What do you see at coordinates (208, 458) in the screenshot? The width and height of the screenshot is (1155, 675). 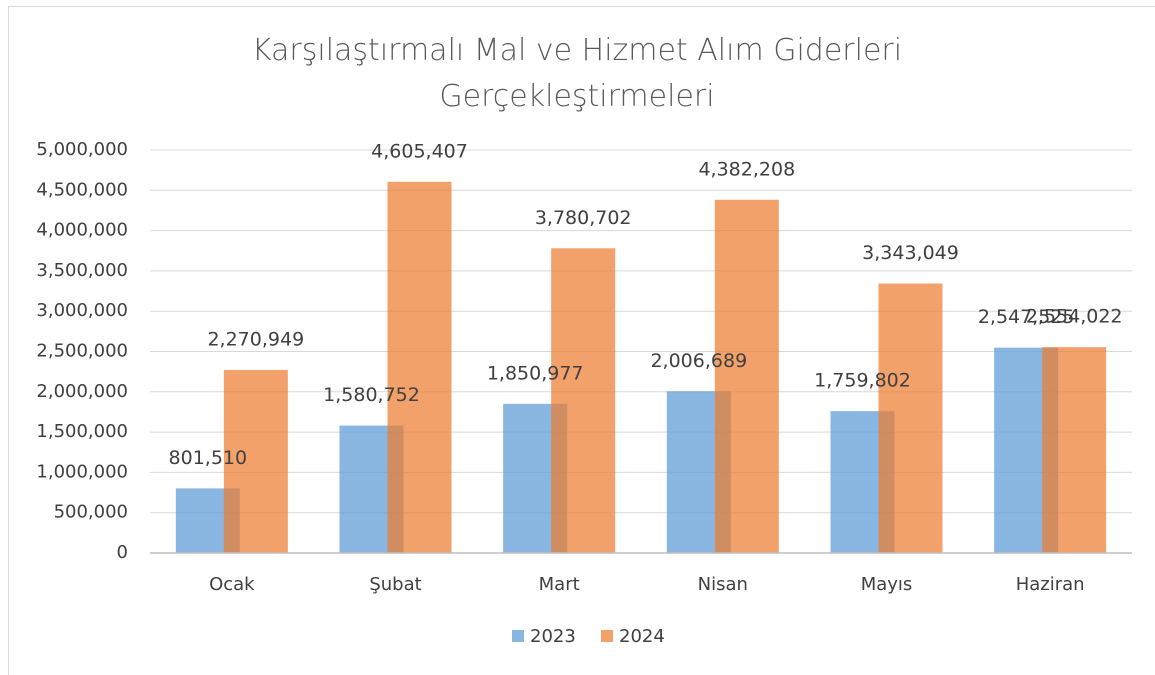 I see `data-label: 801,510` at bounding box center [208, 458].